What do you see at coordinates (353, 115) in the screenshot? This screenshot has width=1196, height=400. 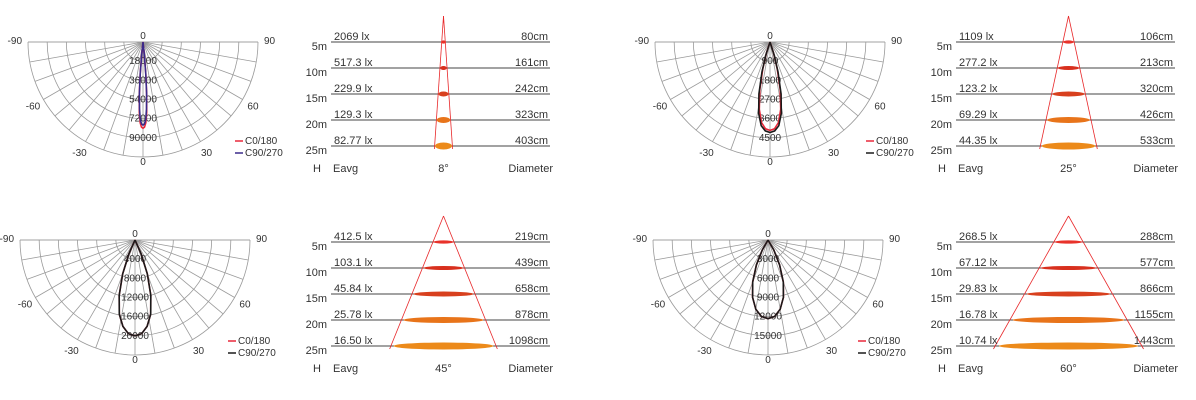 I see `eavg-value: 129.3 lx` at bounding box center [353, 115].